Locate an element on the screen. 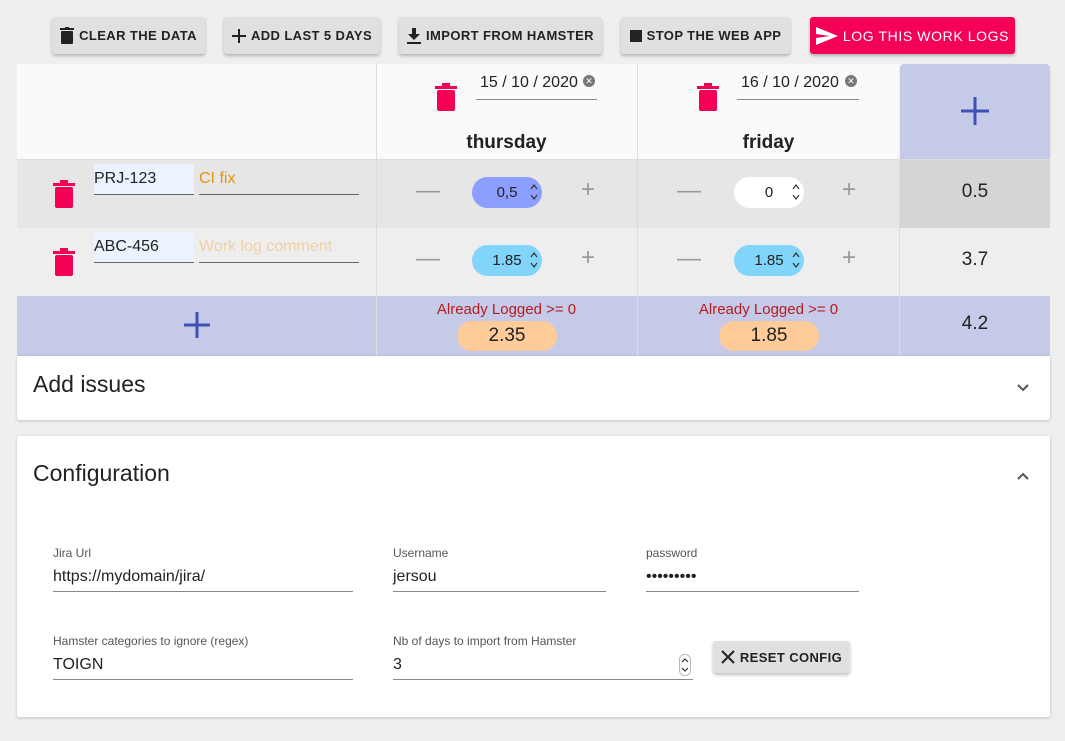  issue-total: 0.5 is located at coordinates (975, 191).